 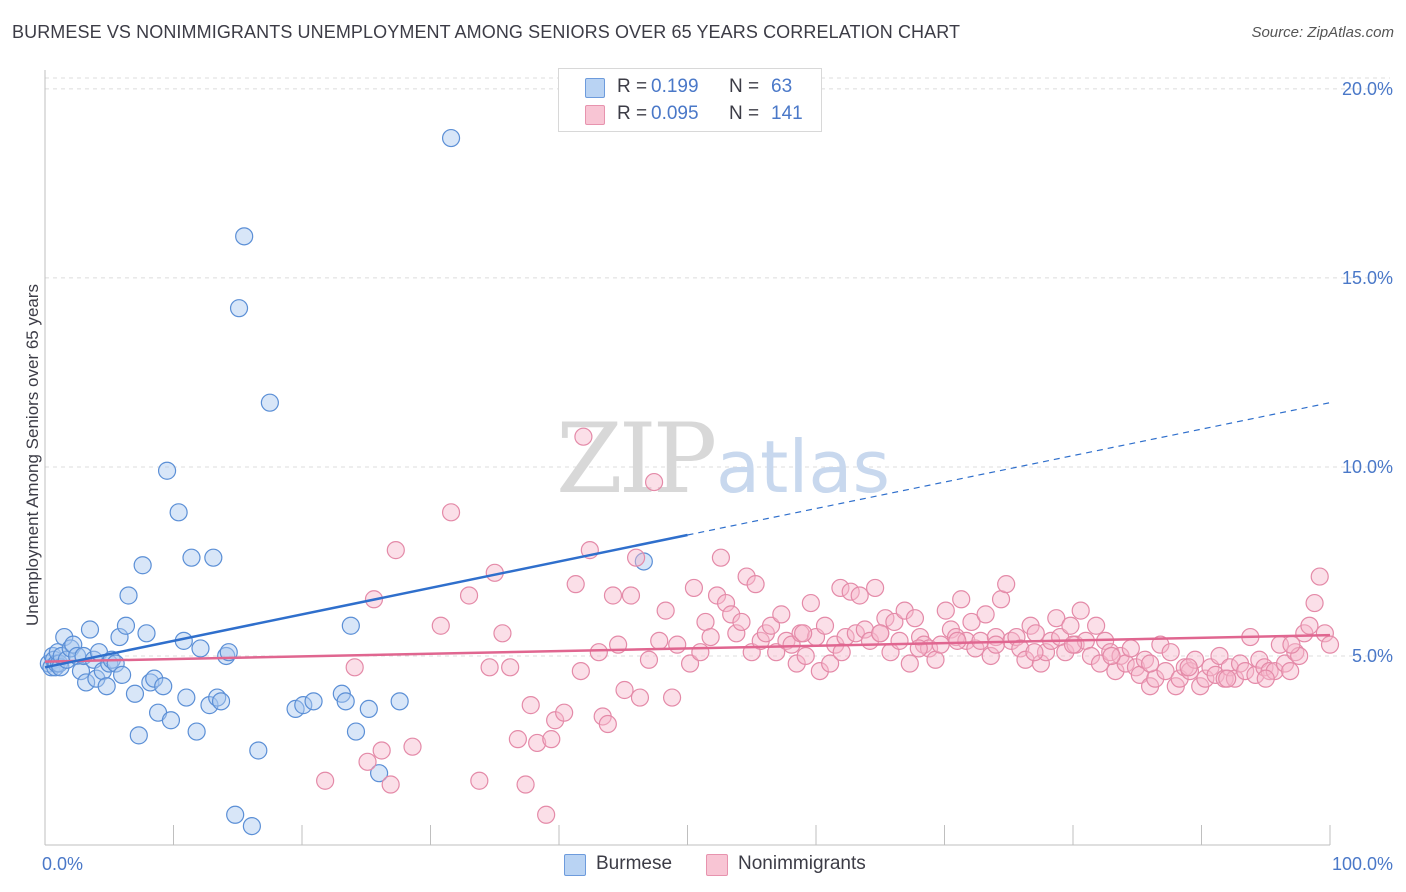 I want to click on legend-label: Burmese, so click(x=634, y=863).